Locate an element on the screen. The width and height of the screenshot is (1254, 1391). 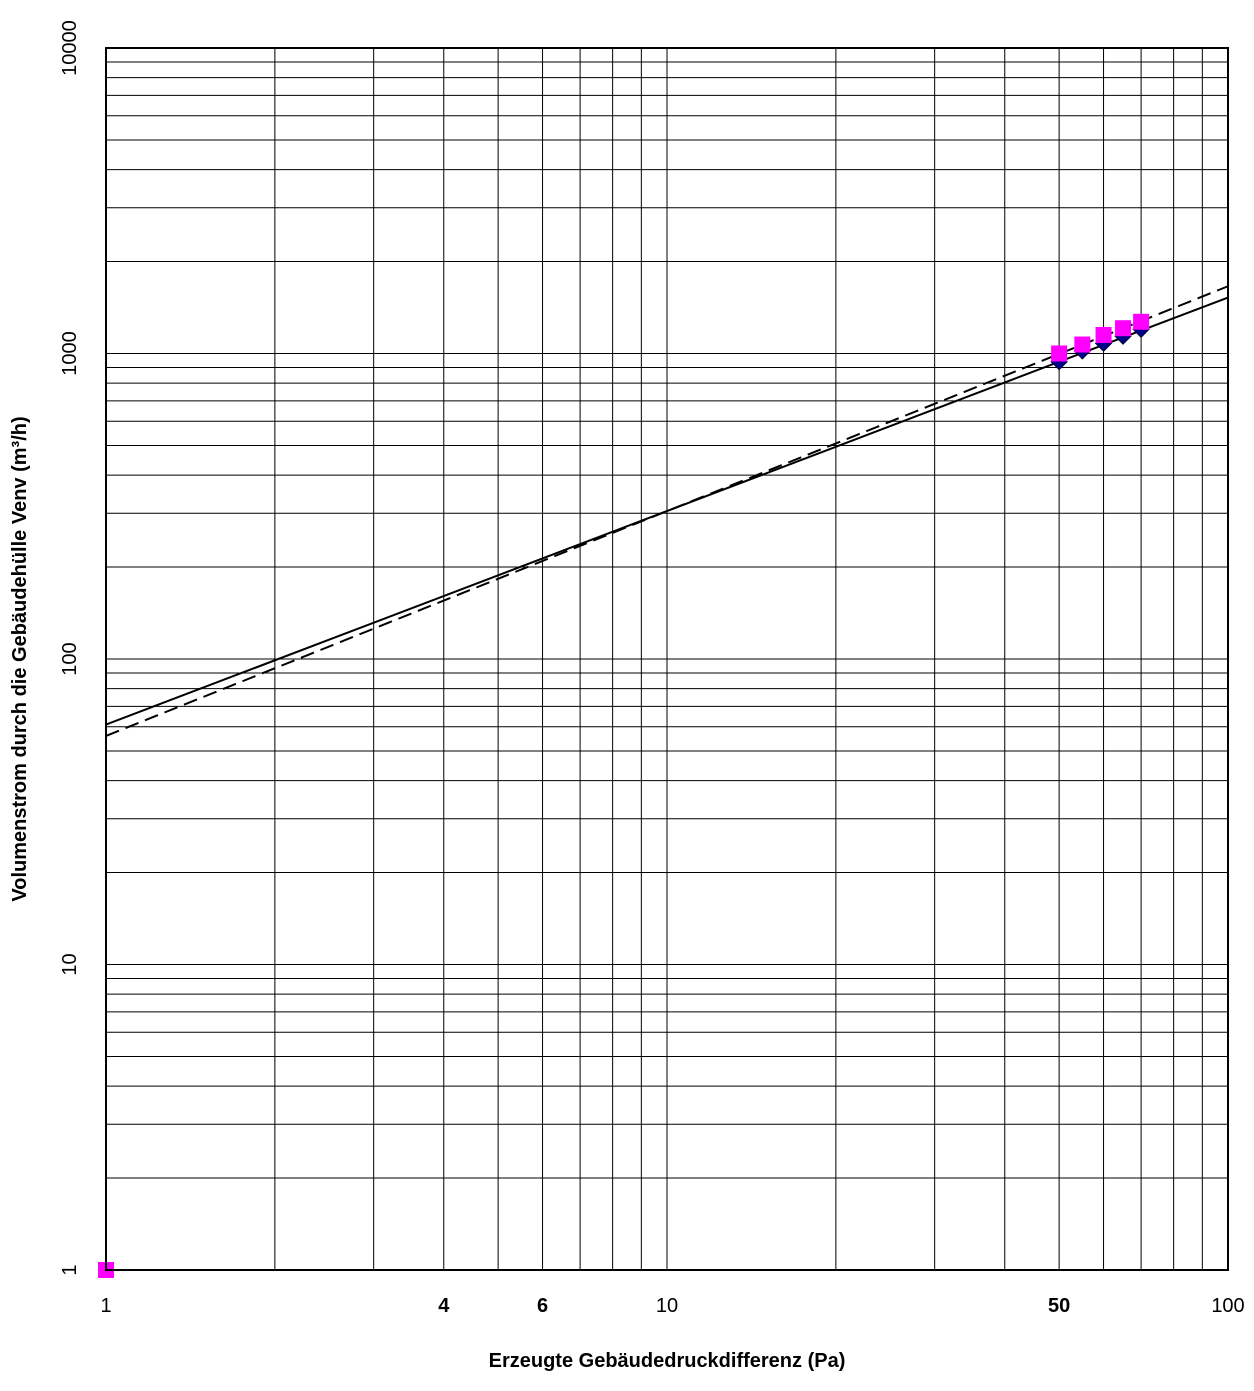
y-tick-label: 1000 is located at coordinates (70, 353).